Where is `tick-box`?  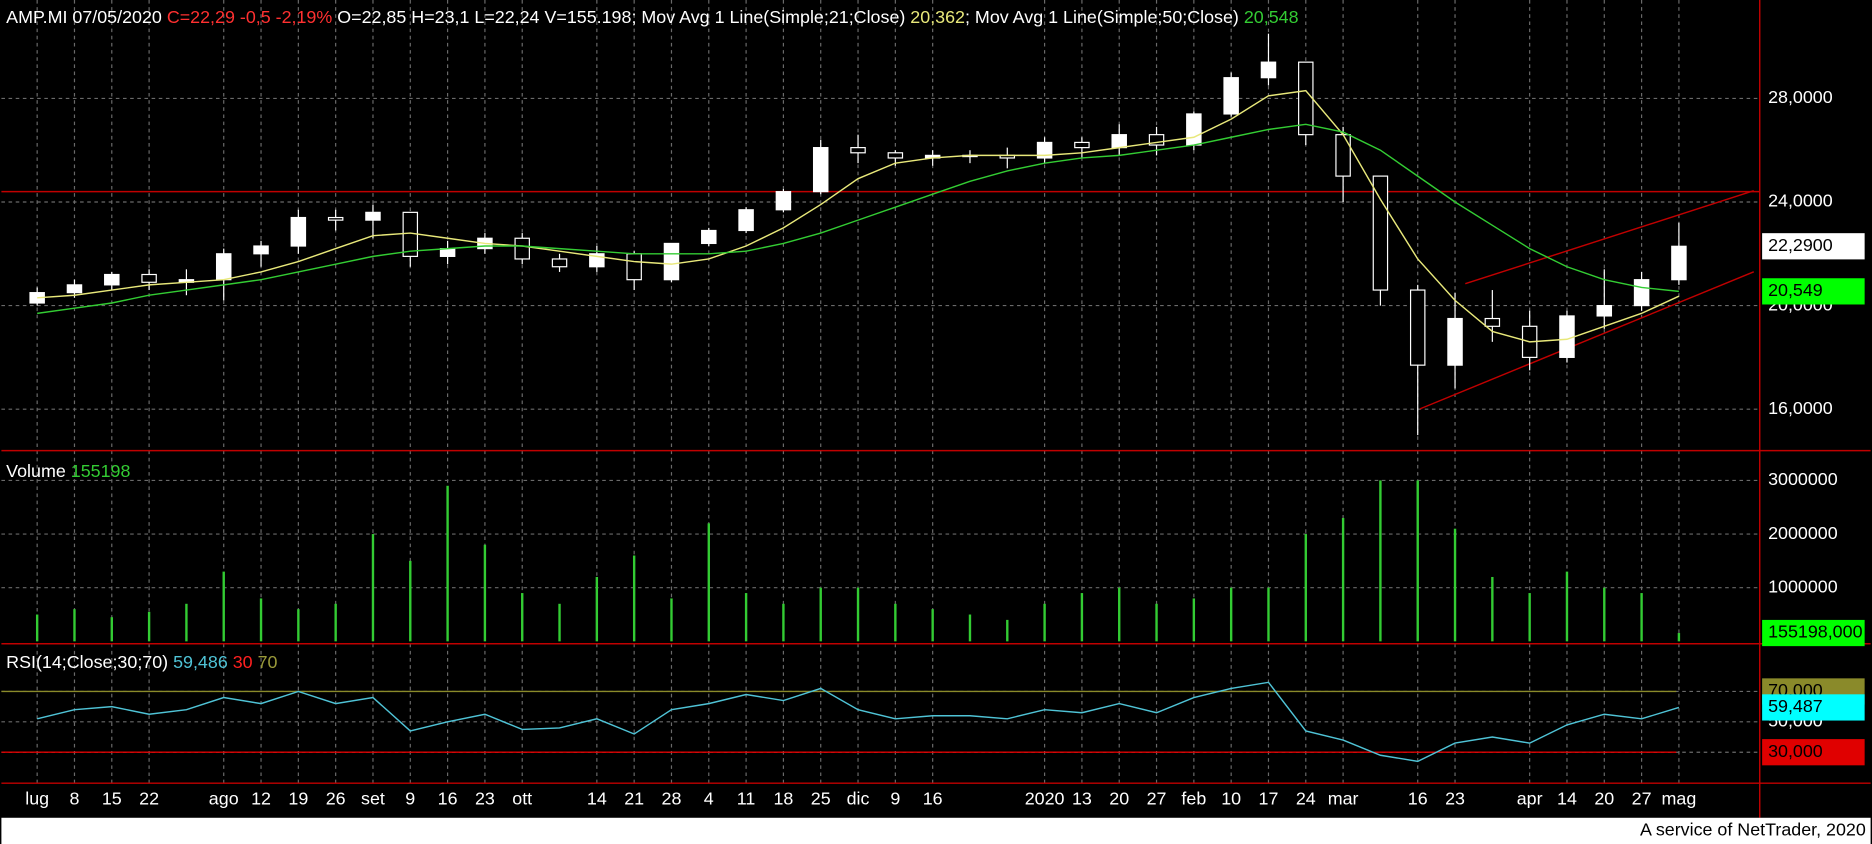
tick-box is located at coordinates (1813, 752).